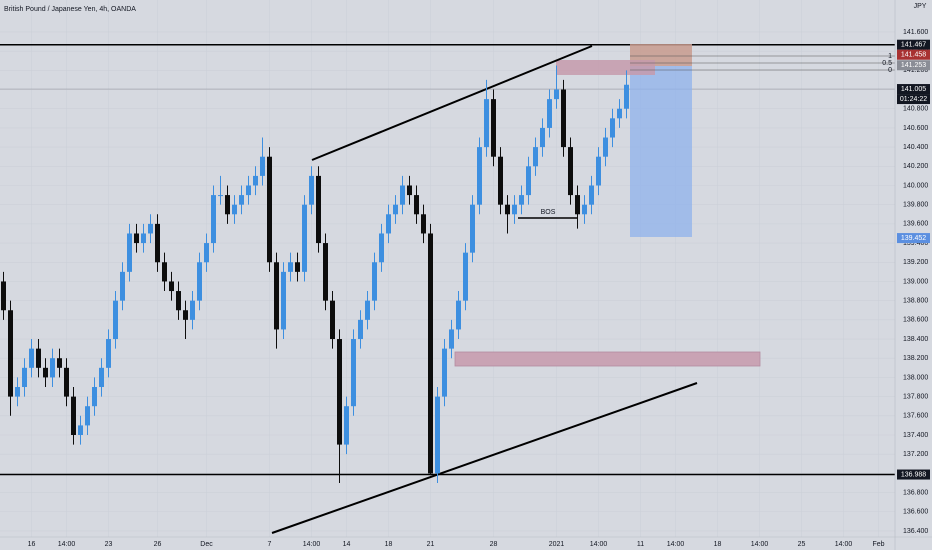 This screenshot has width=932, height=550. I want to click on y-tick-label: 137.200, so click(915, 454).